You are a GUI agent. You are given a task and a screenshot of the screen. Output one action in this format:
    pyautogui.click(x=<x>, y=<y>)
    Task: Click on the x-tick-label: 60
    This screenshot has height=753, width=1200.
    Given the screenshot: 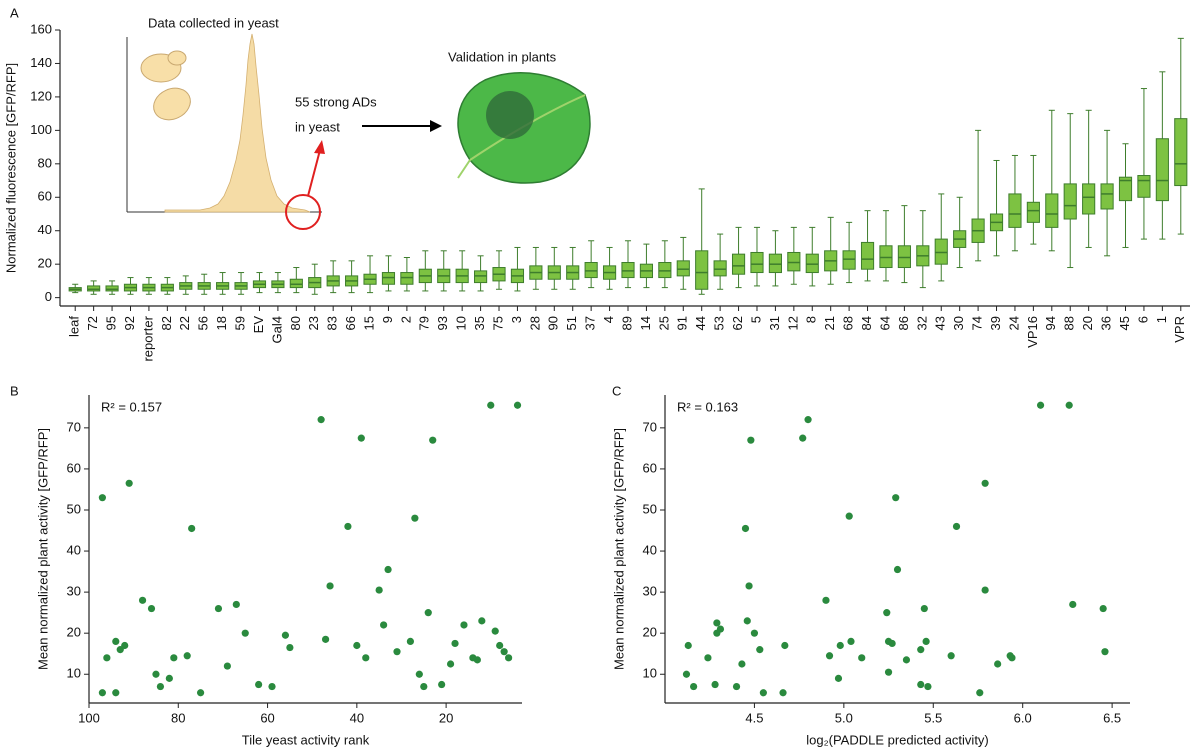 What is the action you would take?
    pyautogui.click(x=267, y=717)
    